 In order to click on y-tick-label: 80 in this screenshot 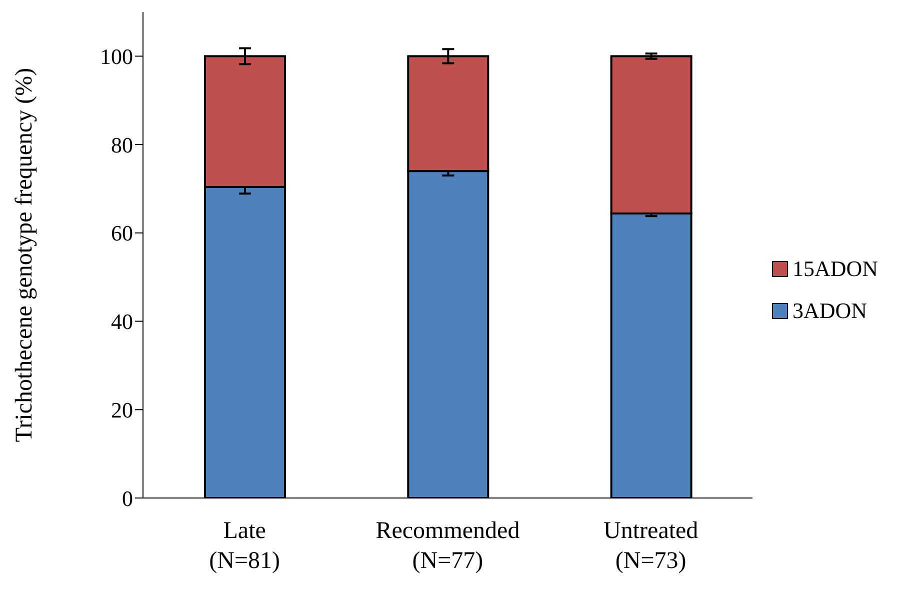, I will do `click(122, 145)`.